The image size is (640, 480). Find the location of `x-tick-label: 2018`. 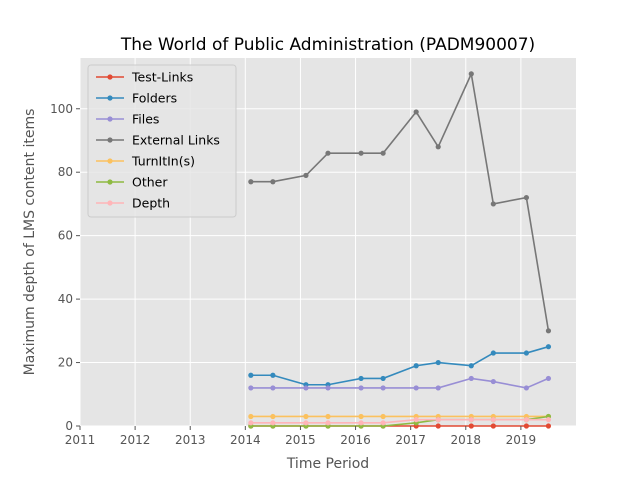

x-tick-label: 2018 is located at coordinates (466, 440).